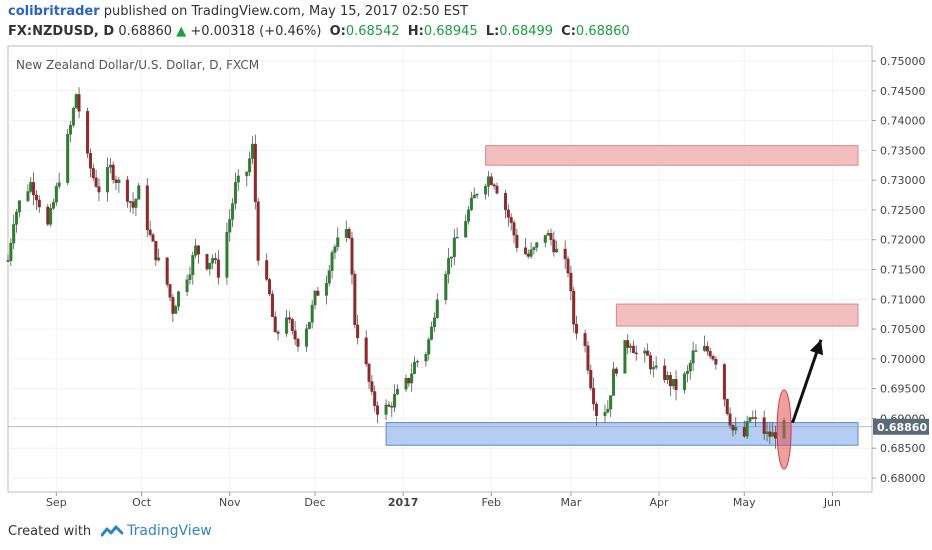  What do you see at coordinates (372, 31) in the screenshot?
I see `open-value: 0.68542` at bounding box center [372, 31].